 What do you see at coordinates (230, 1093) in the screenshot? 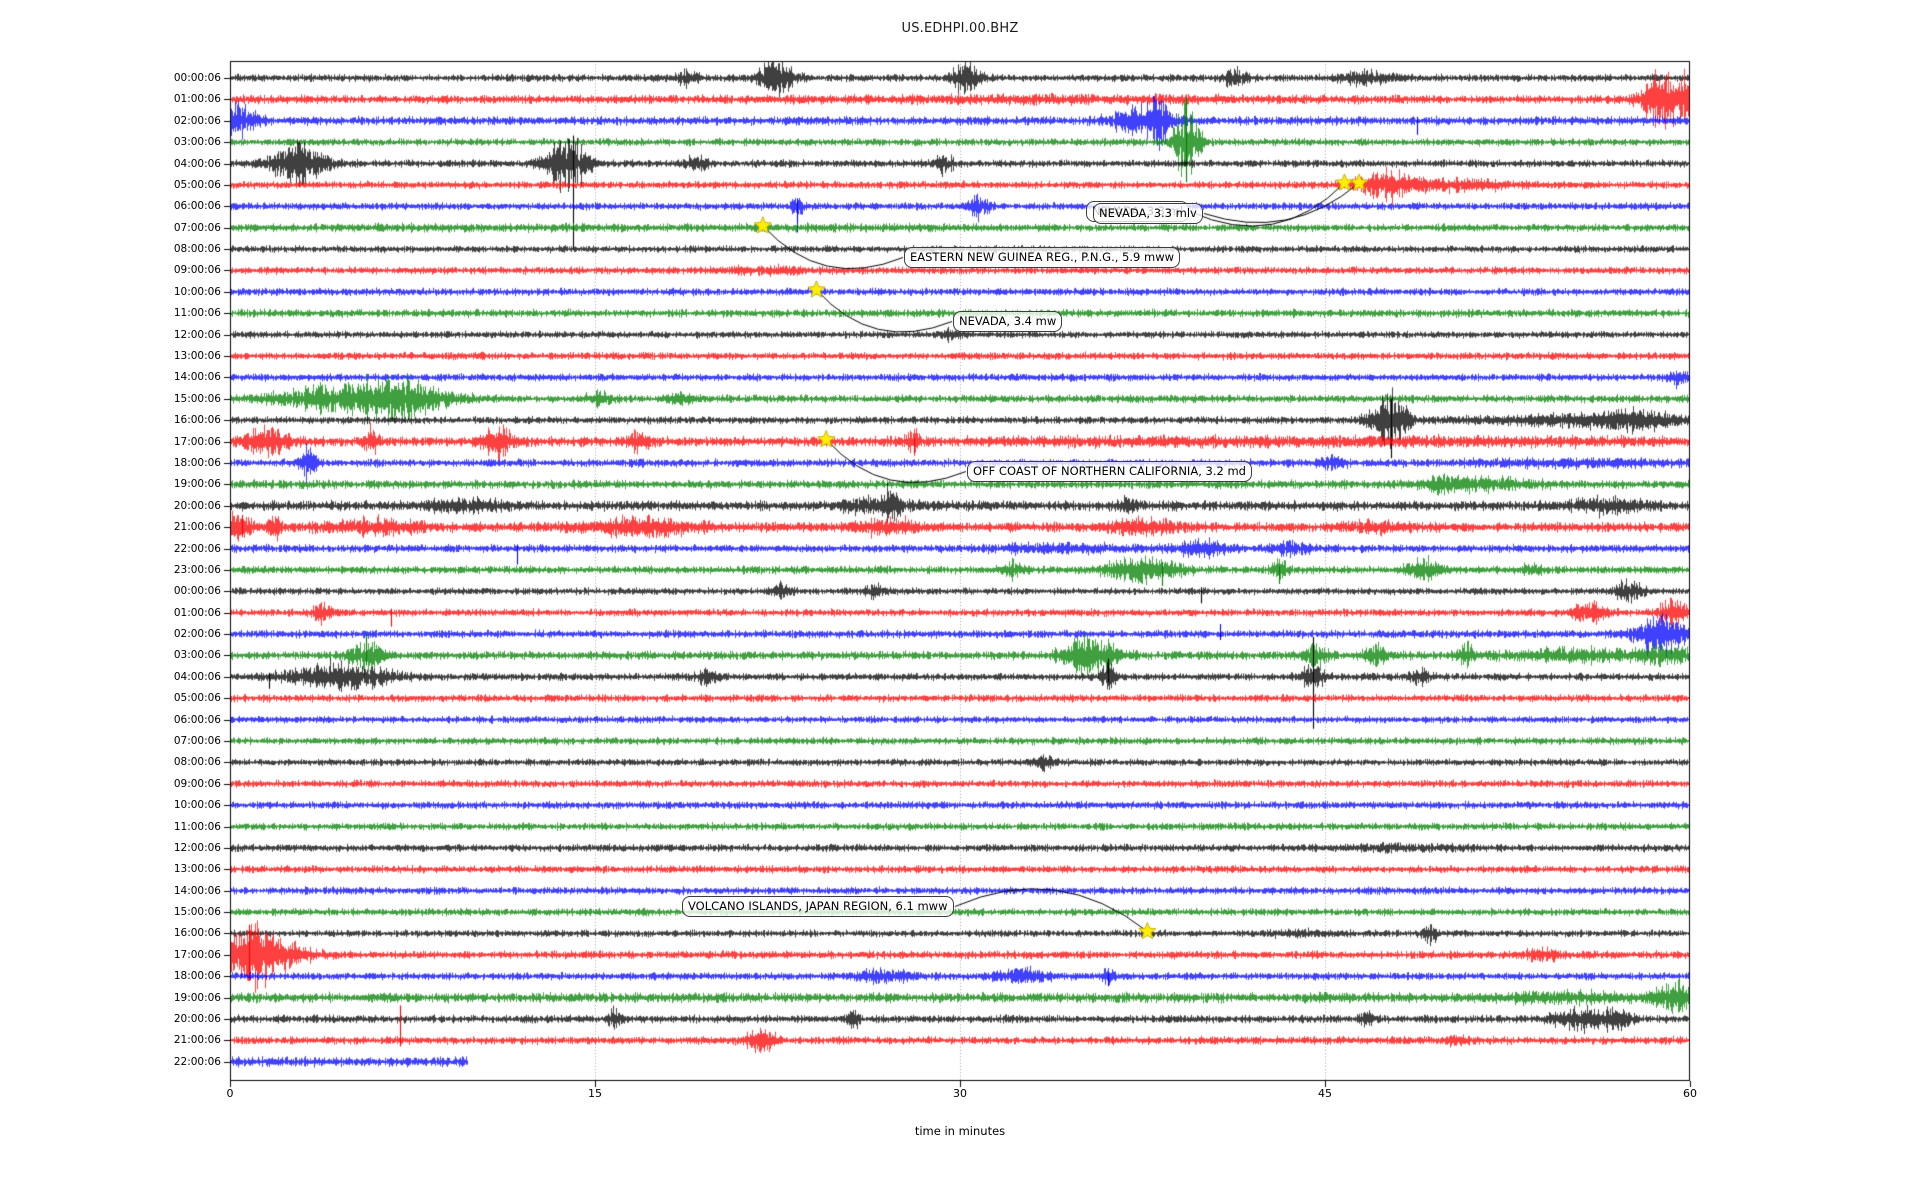
I see `x-tick-label: 0` at bounding box center [230, 1093].